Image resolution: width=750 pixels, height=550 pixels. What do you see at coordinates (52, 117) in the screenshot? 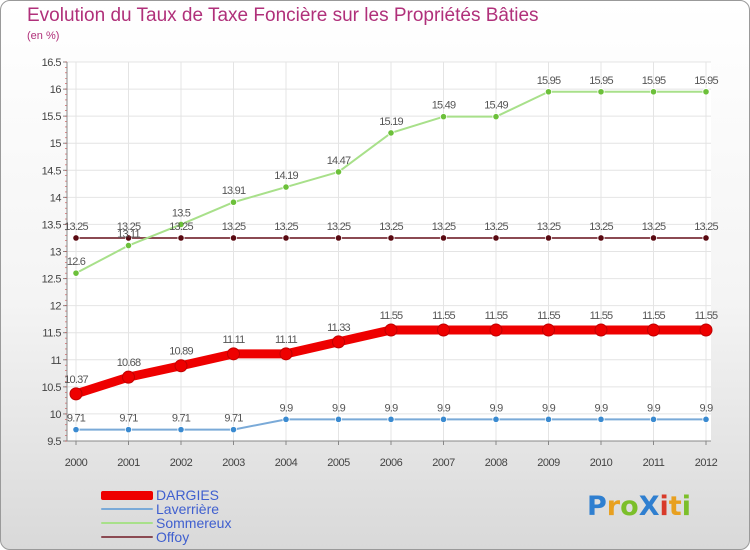
I see `y-tick-label: 15.5` at bounding box center [52, 117].